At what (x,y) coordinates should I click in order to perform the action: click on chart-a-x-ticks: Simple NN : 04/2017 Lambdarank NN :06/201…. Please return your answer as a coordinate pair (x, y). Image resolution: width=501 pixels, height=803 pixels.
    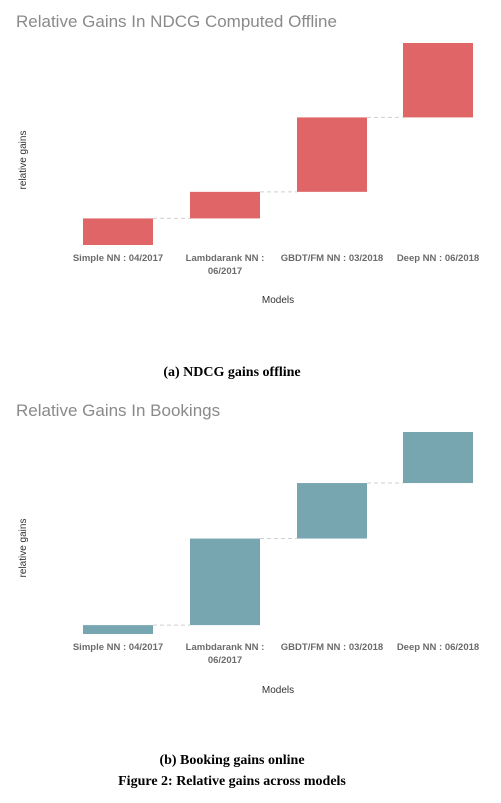
    Looking at the image, I should click on (276, 265).